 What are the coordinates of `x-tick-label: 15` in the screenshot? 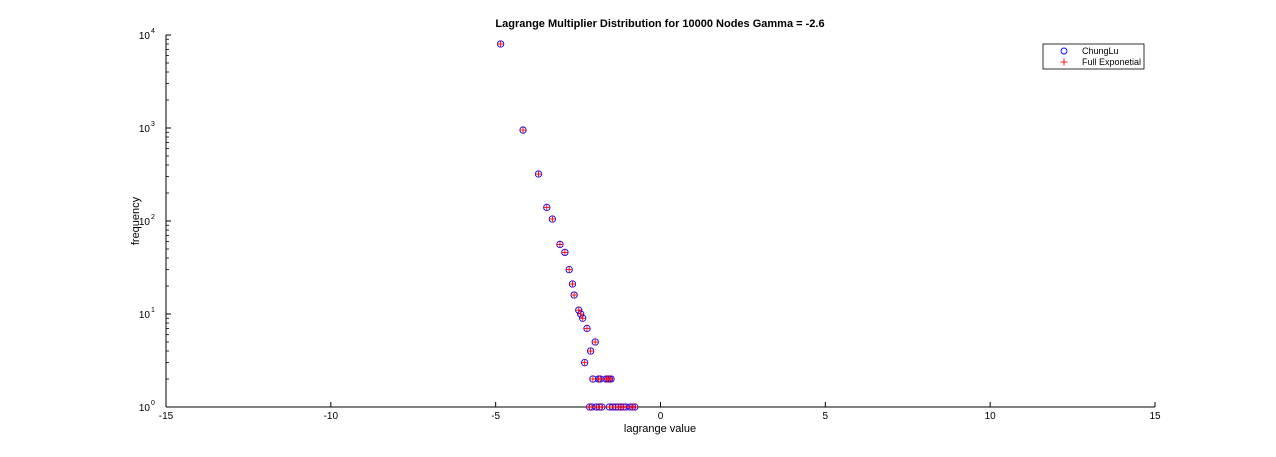 It's located at (1155, 416).